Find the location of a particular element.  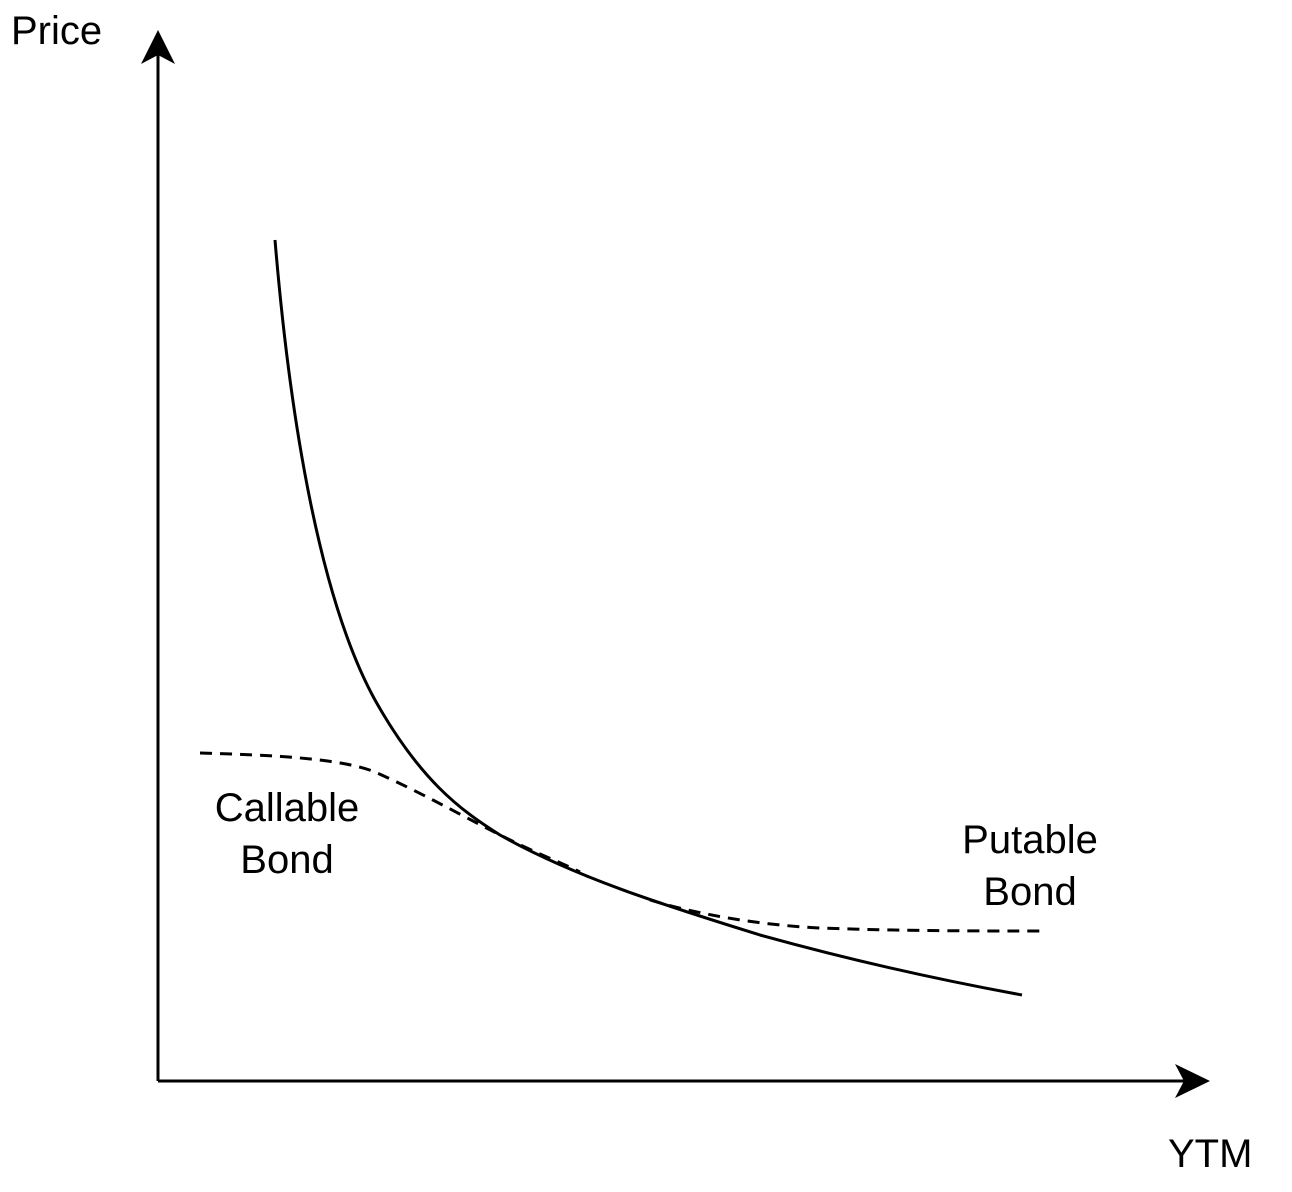

callable-label-line2: Bond is located at coordinates (287, 860).